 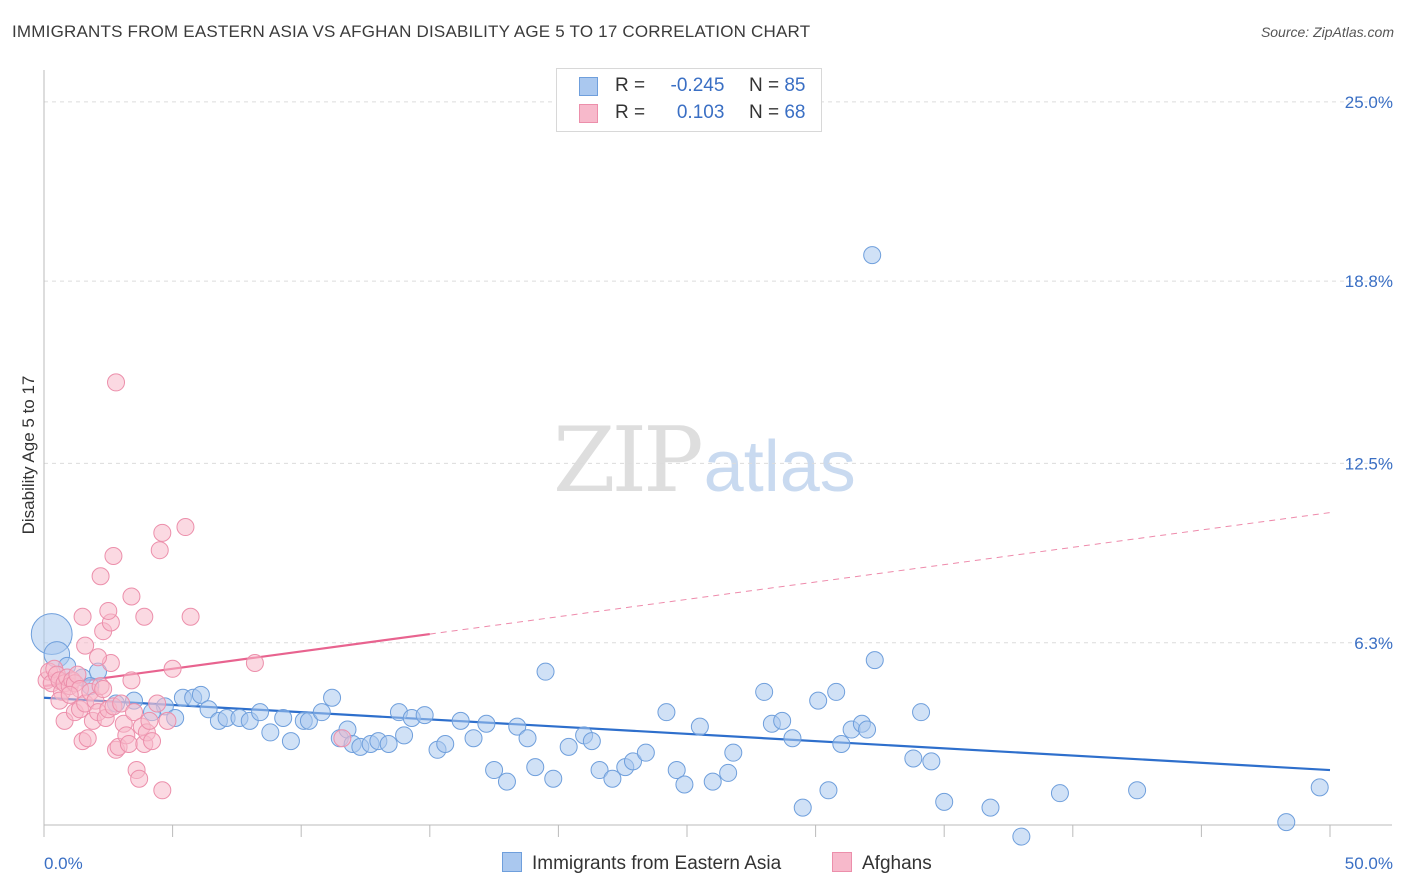 I want to click on stats-legend: R = -0.245 N = 85 R = 0.103 N = 68, so click(x=689, y=100).